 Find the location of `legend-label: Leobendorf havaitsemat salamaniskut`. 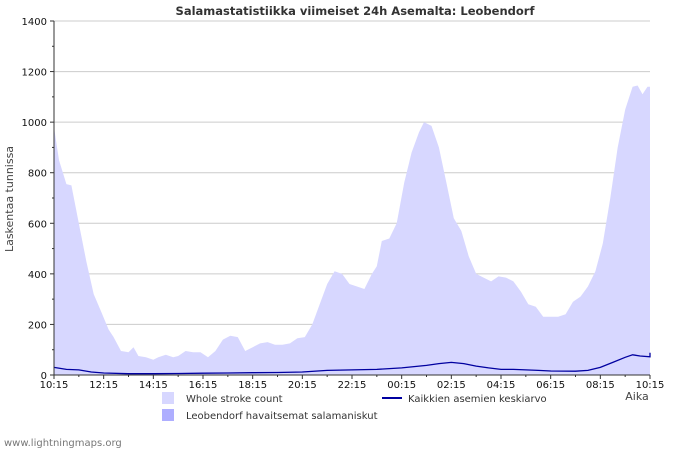

legend-label: Leobendorf havaitsemat salamaniskut is located at coordinates (282, 416).